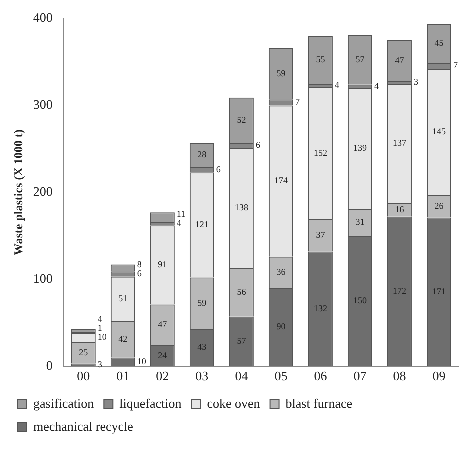 This screenshot has width=473, height=452. I want to click on data-label: 55, so click(321, 59).